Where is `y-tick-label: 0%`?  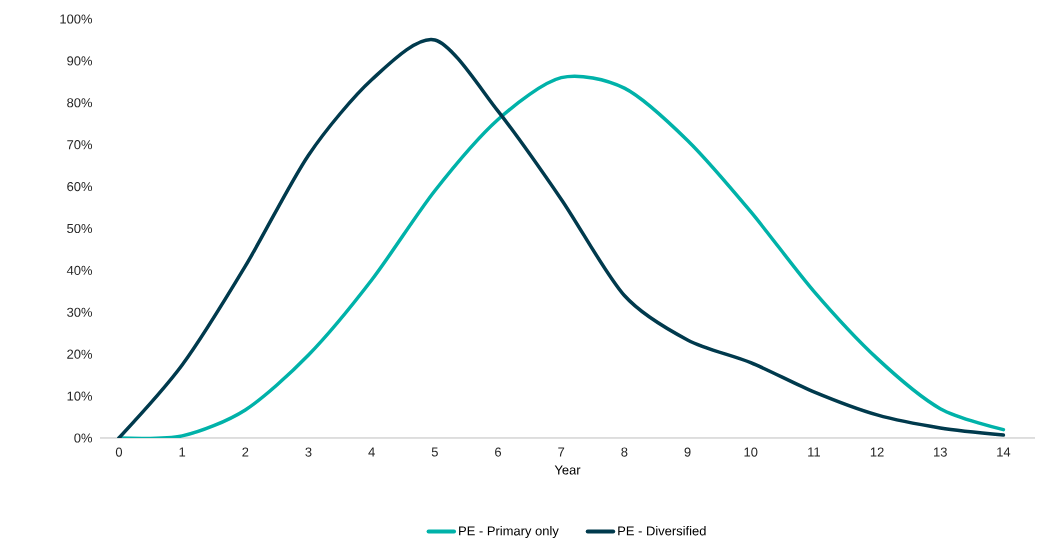 y-tick-label: 0% is located at coordinates (83, 438).